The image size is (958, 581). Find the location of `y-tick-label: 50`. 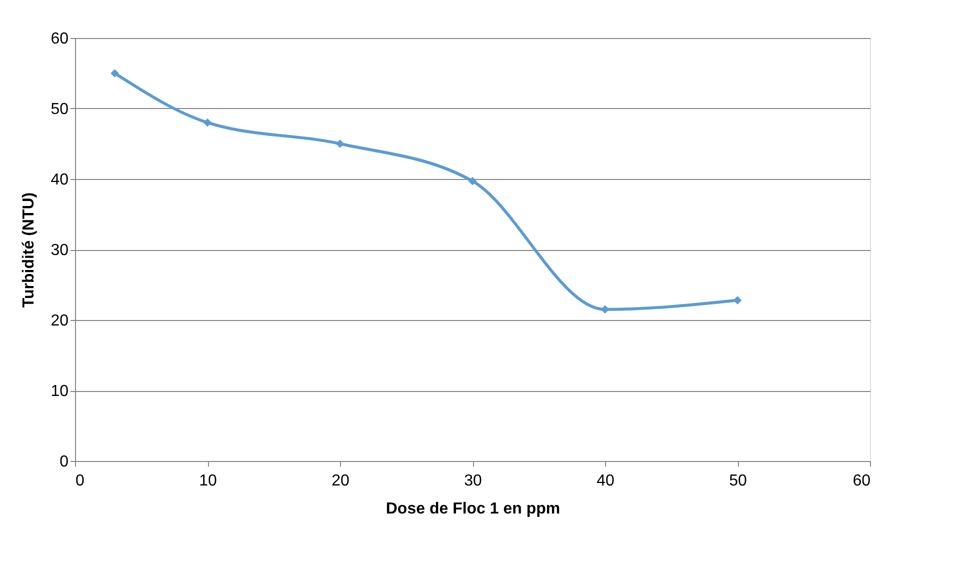

y-tick-label: 50 is located at coordinates (59, 109).